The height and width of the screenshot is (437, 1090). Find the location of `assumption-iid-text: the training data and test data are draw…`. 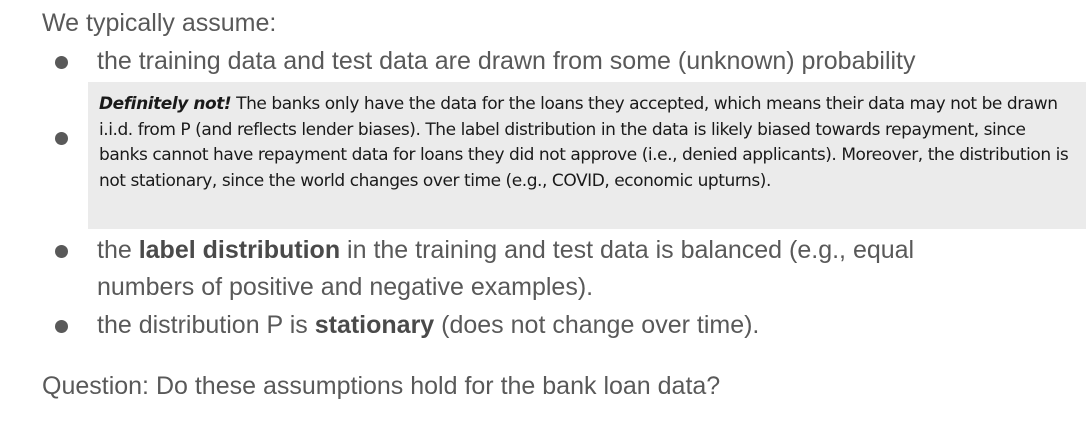

assumption-iid-text: the training data and test data are draw… is located at coordinates (506, 61).